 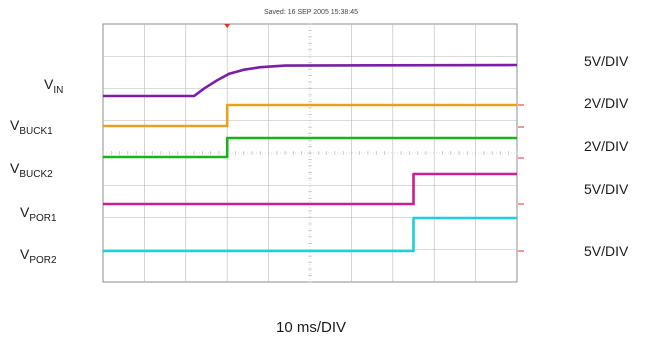 What do you see at coordinates (310, 234) in the screenshot?
I see `trace-vpor2` at bounding box center [310, 234].